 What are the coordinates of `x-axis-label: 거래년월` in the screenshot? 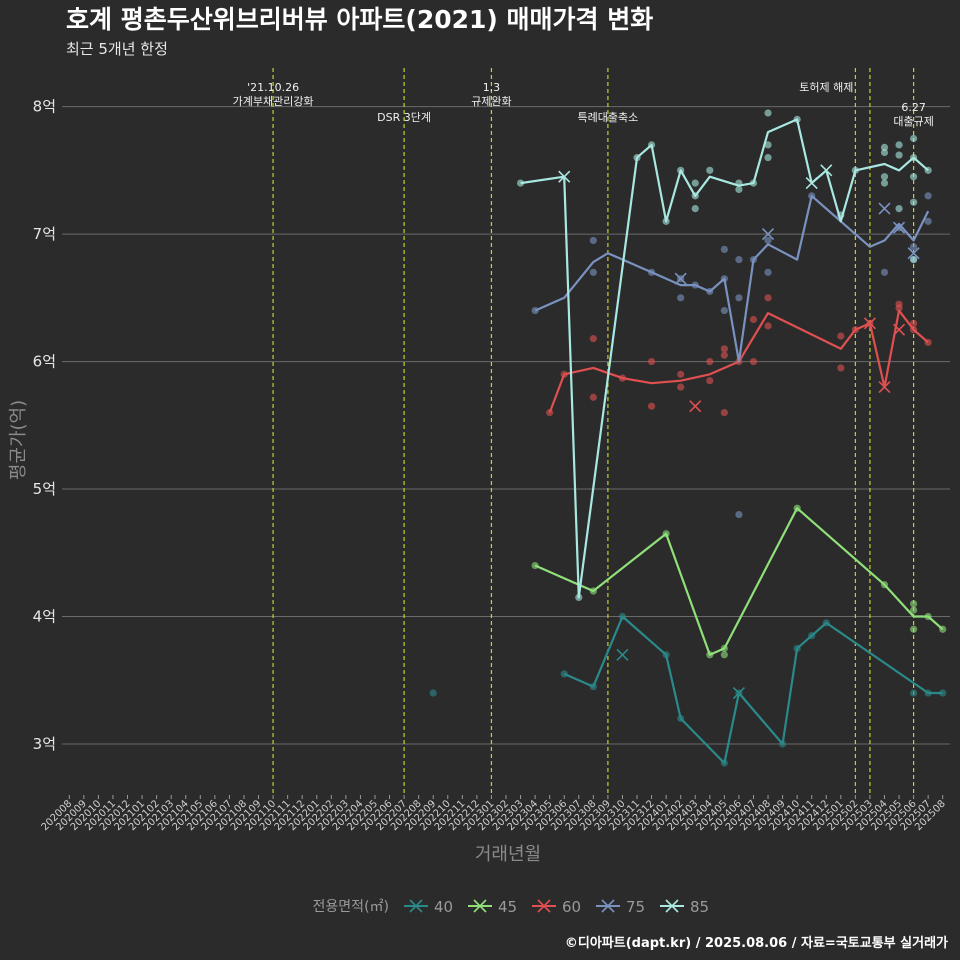 It's located at (508, 854).